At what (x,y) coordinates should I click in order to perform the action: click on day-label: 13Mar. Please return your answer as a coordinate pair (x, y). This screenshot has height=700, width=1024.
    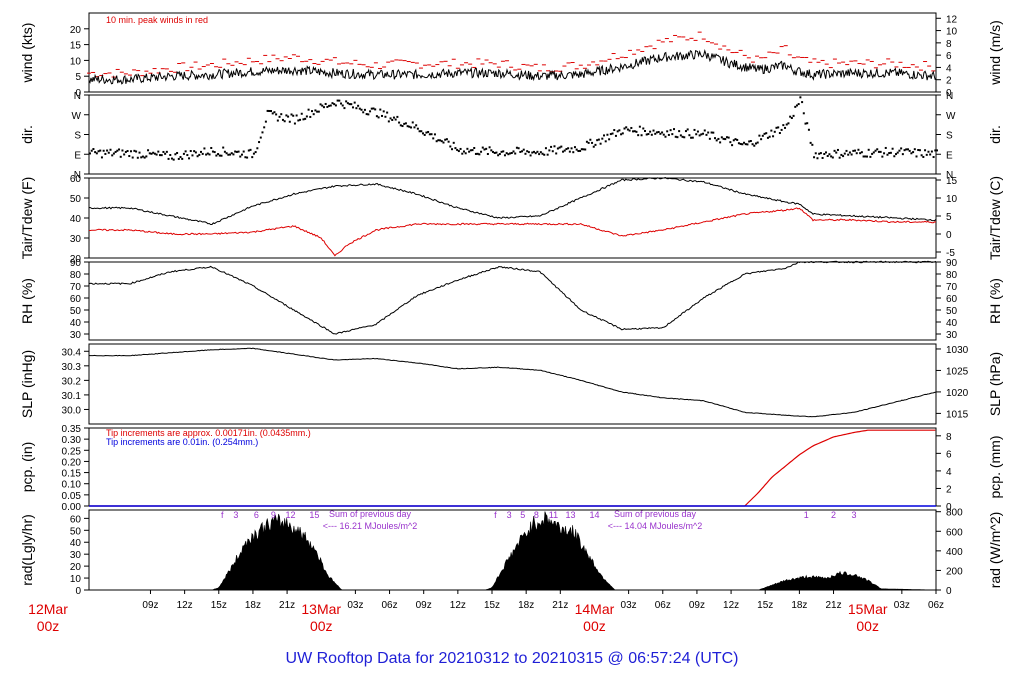
    Looking at the image, I should click on (321, 609).